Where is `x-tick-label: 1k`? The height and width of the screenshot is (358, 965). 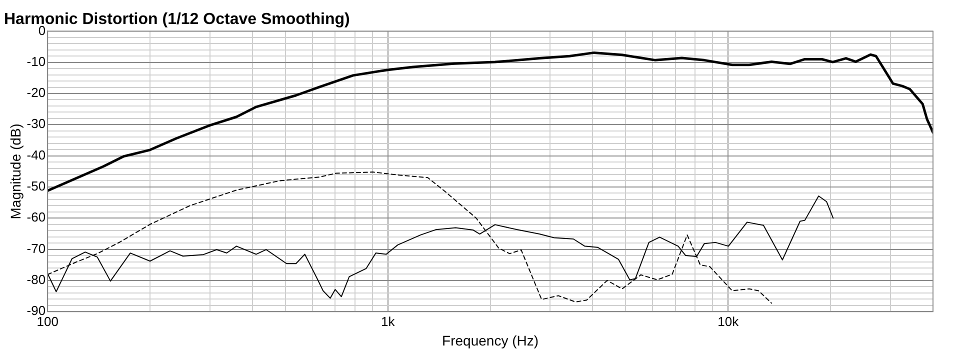
x-tick-label: 1k is located at coordinates (388, 321).